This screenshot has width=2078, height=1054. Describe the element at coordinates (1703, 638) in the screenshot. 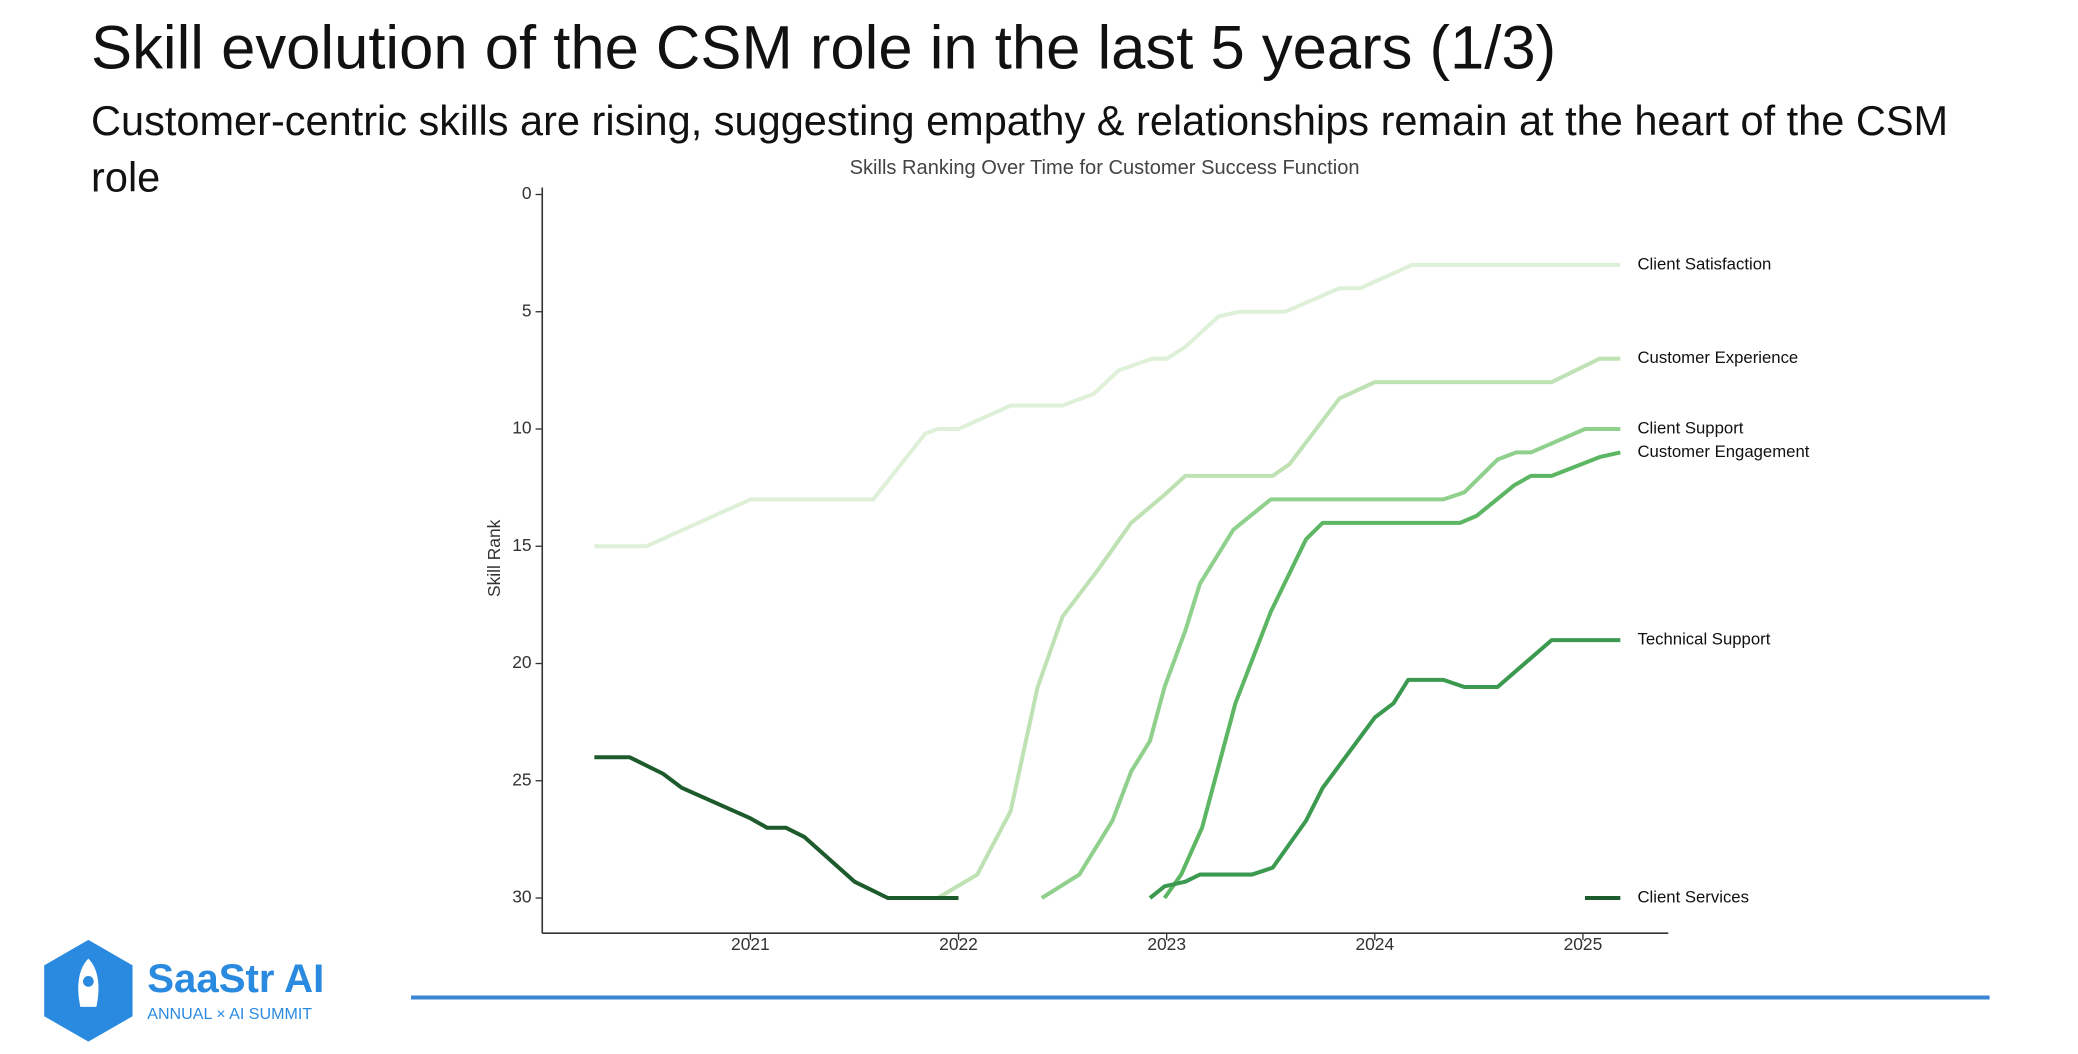

I see `series-label: Technical Support` at that location.